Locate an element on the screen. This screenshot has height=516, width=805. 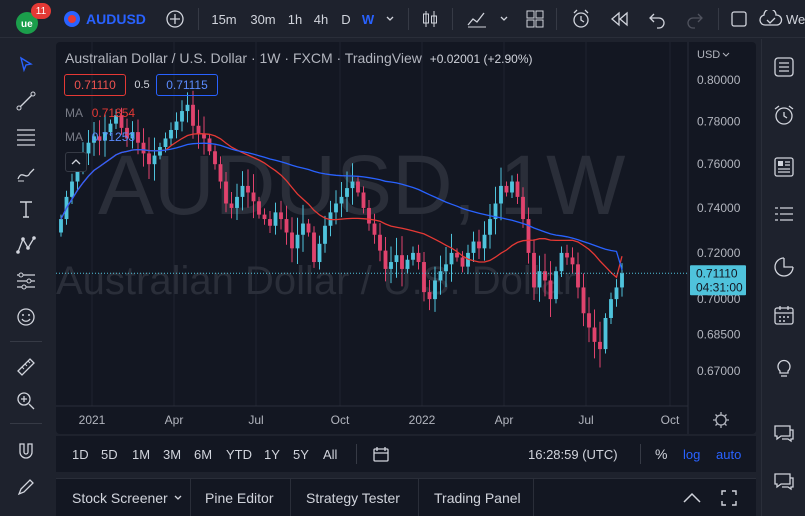
interval-1h: 1h is located at coordinates (295, 19).